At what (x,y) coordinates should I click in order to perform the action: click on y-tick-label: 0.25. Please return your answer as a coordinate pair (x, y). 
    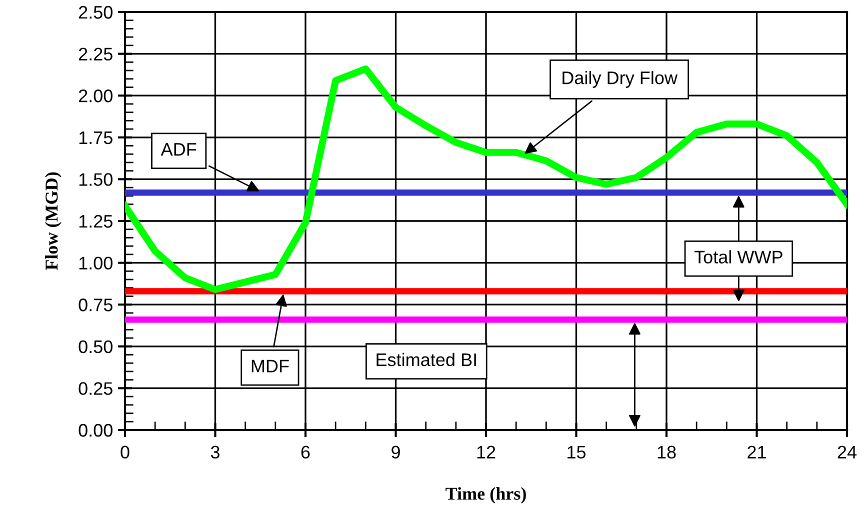
    Looking at the image, I should click on (95, 388).